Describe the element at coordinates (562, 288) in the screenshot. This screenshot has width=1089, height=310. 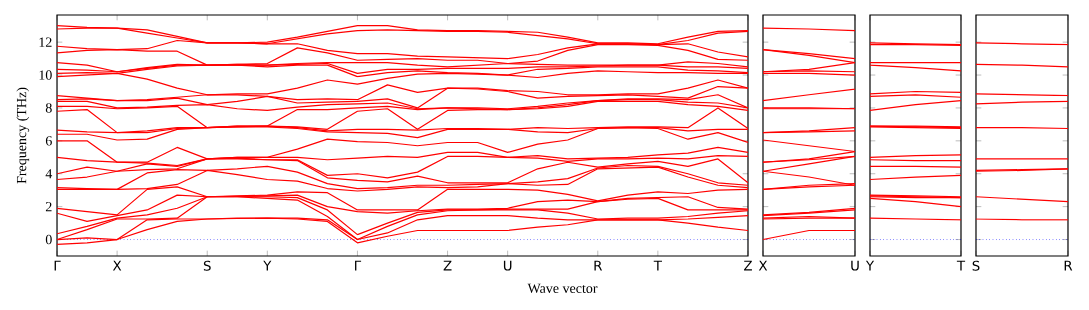
I see `x-axis-title: Wave vector` at that location.